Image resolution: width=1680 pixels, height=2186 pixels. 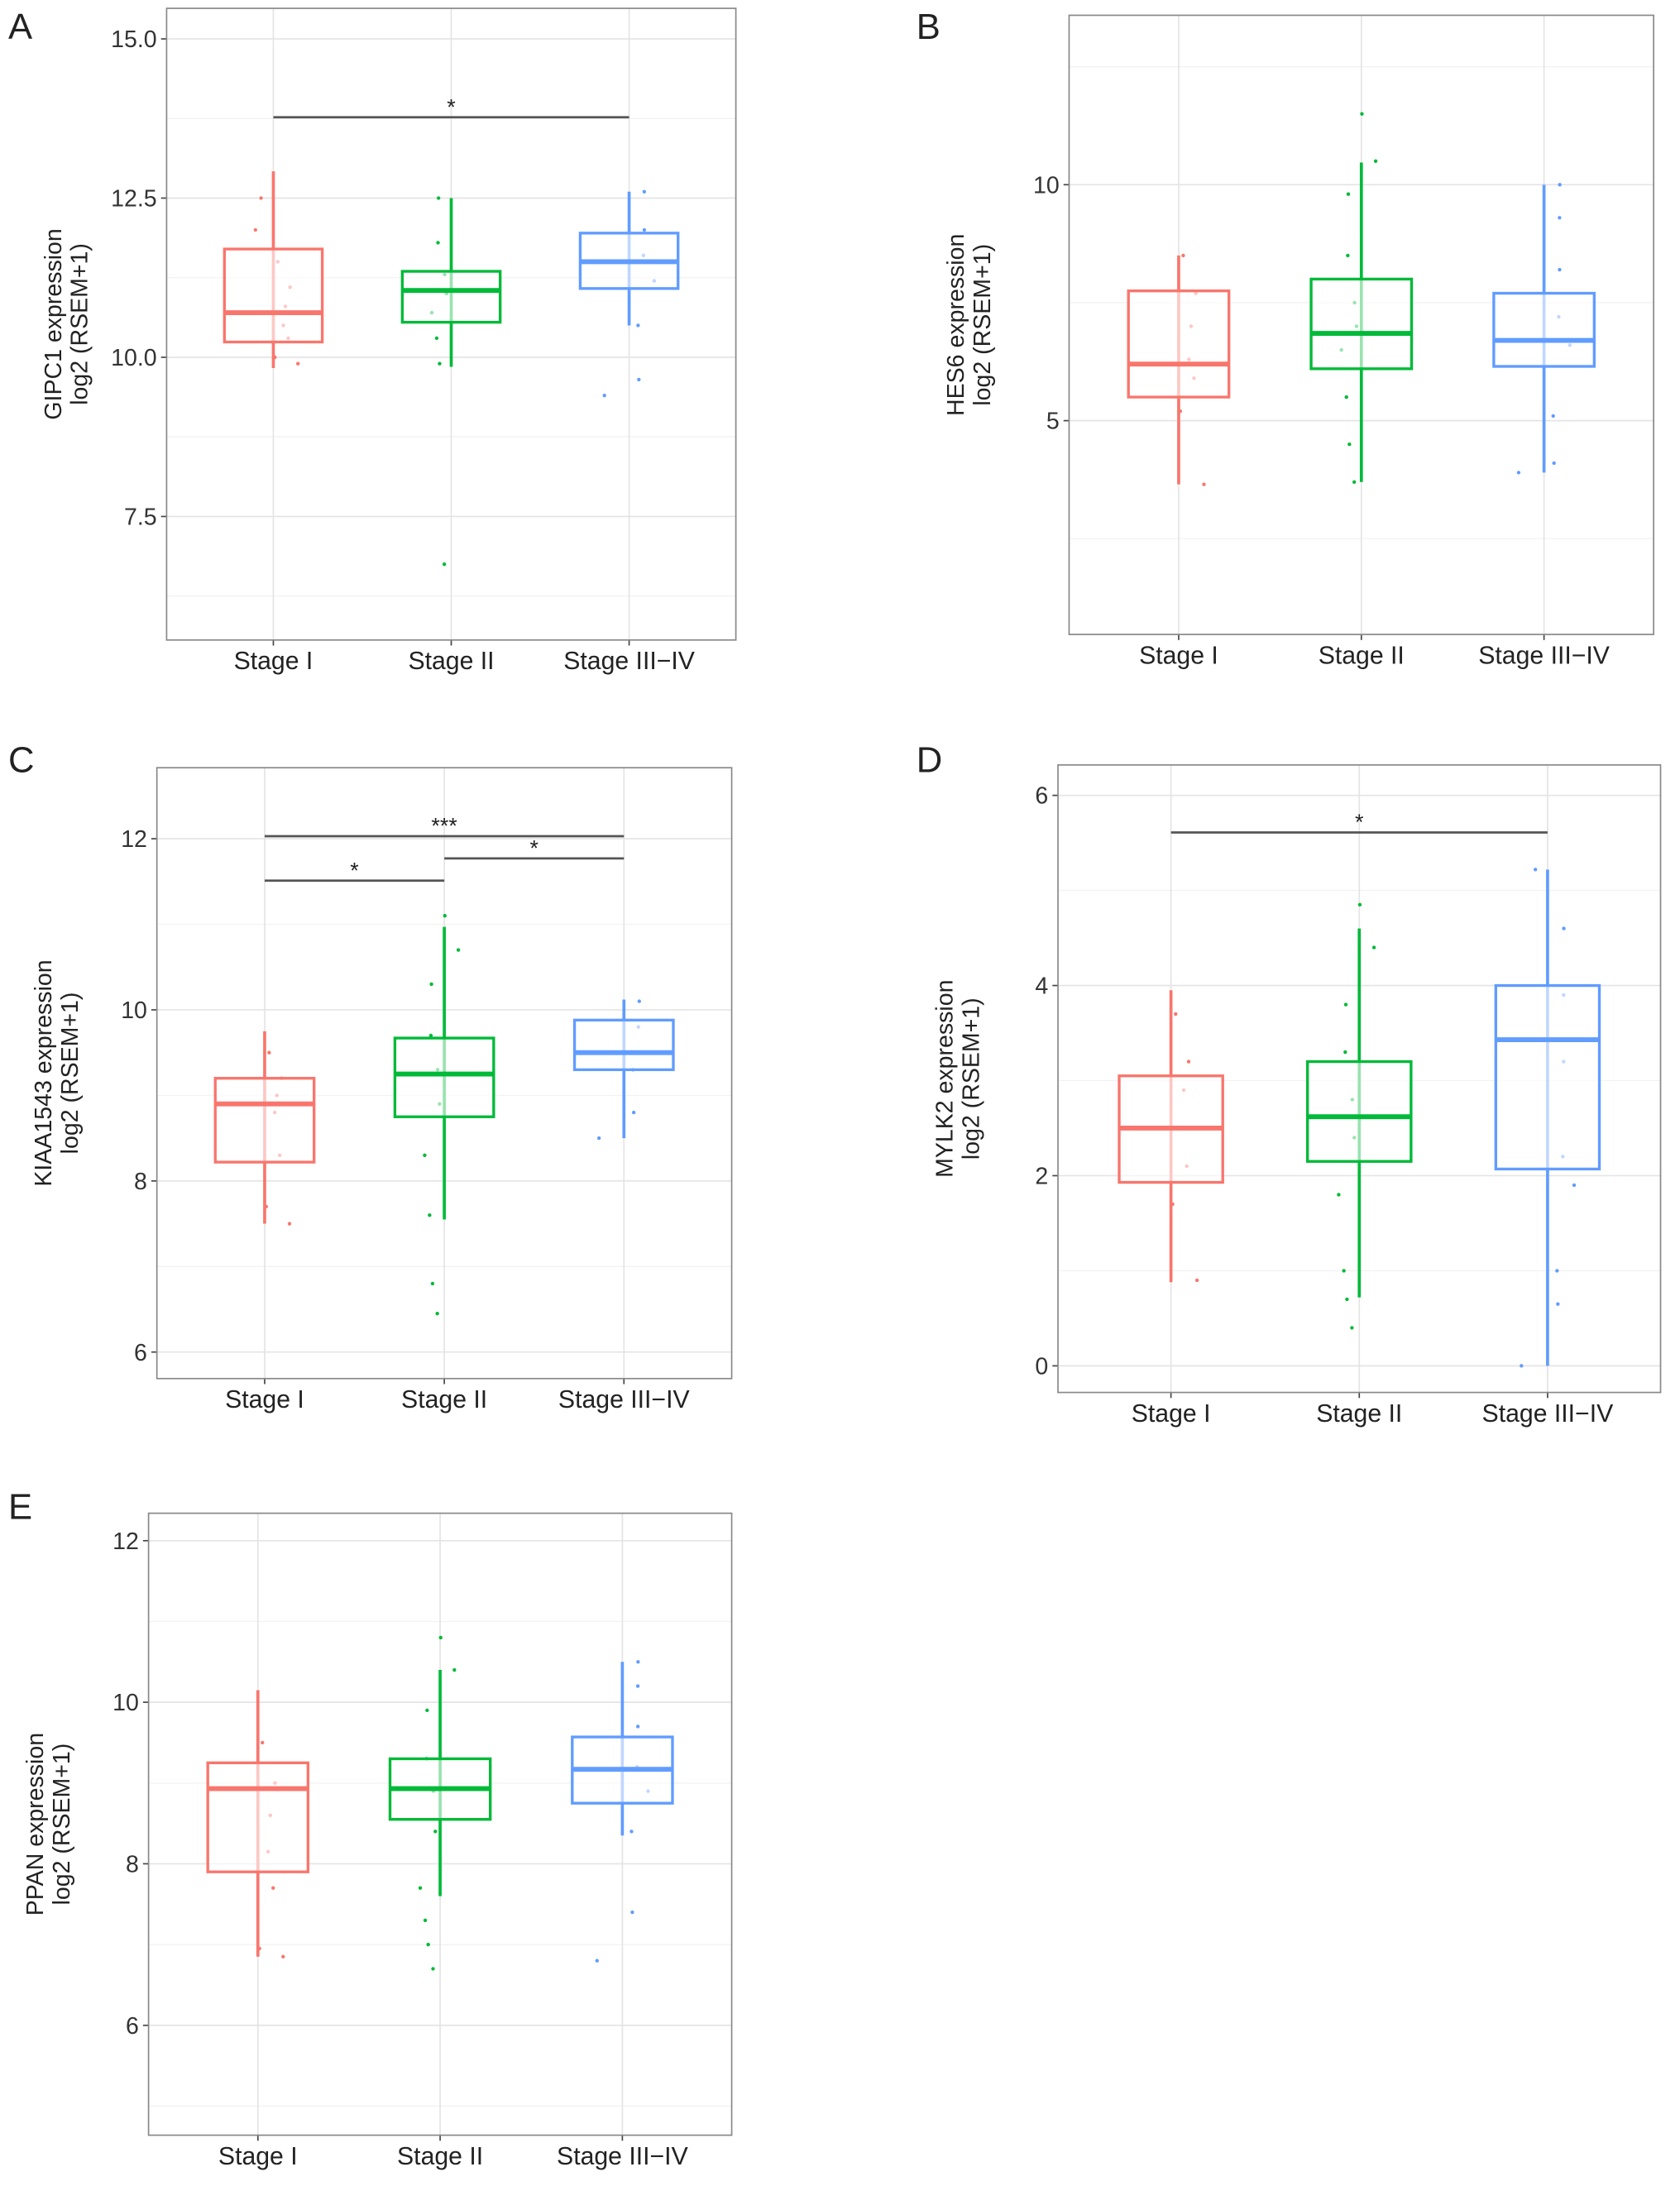 I want to click on y-axis-title: PPAN expression, so click(x=35, y=1824).